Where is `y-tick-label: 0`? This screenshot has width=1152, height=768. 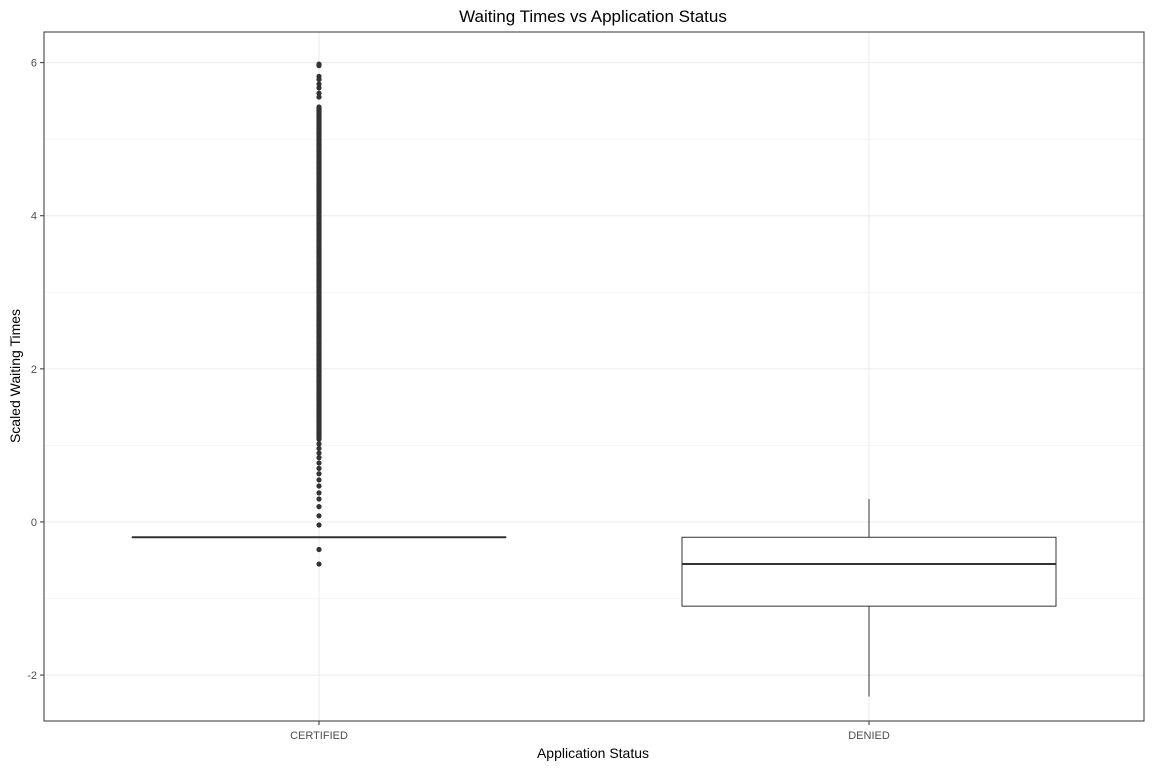 y-tick-label: 0 is located at coordinates (34, 523).